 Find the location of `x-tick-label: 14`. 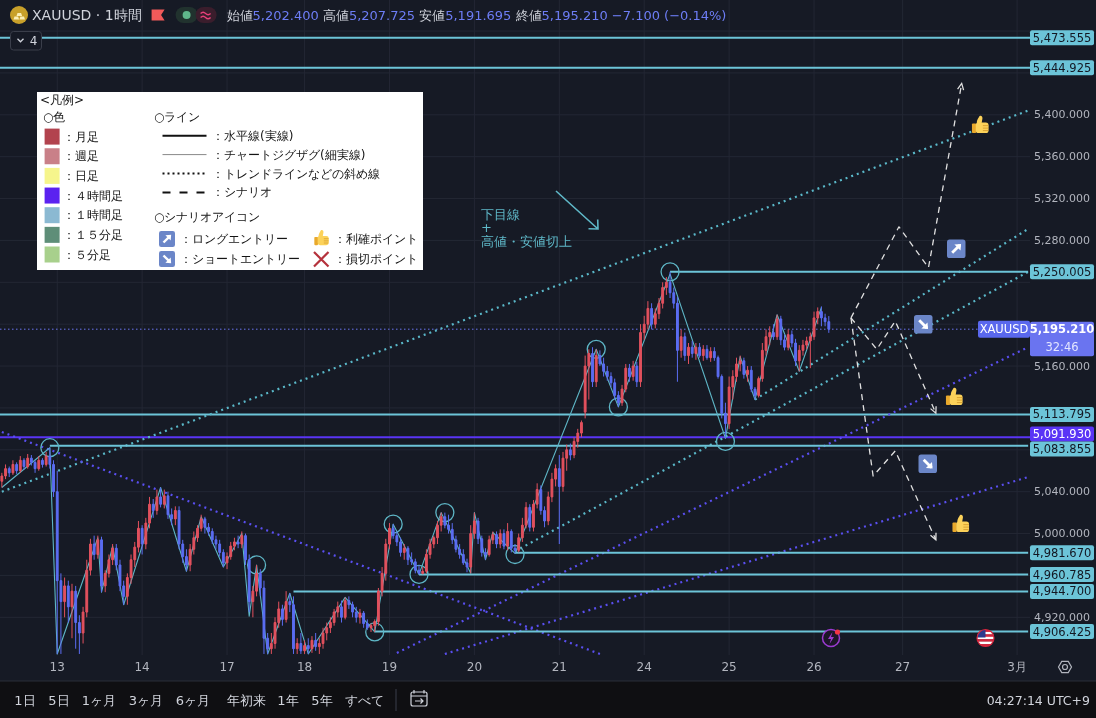

x-tick-label: 14 is located at coordinates (142, 667).